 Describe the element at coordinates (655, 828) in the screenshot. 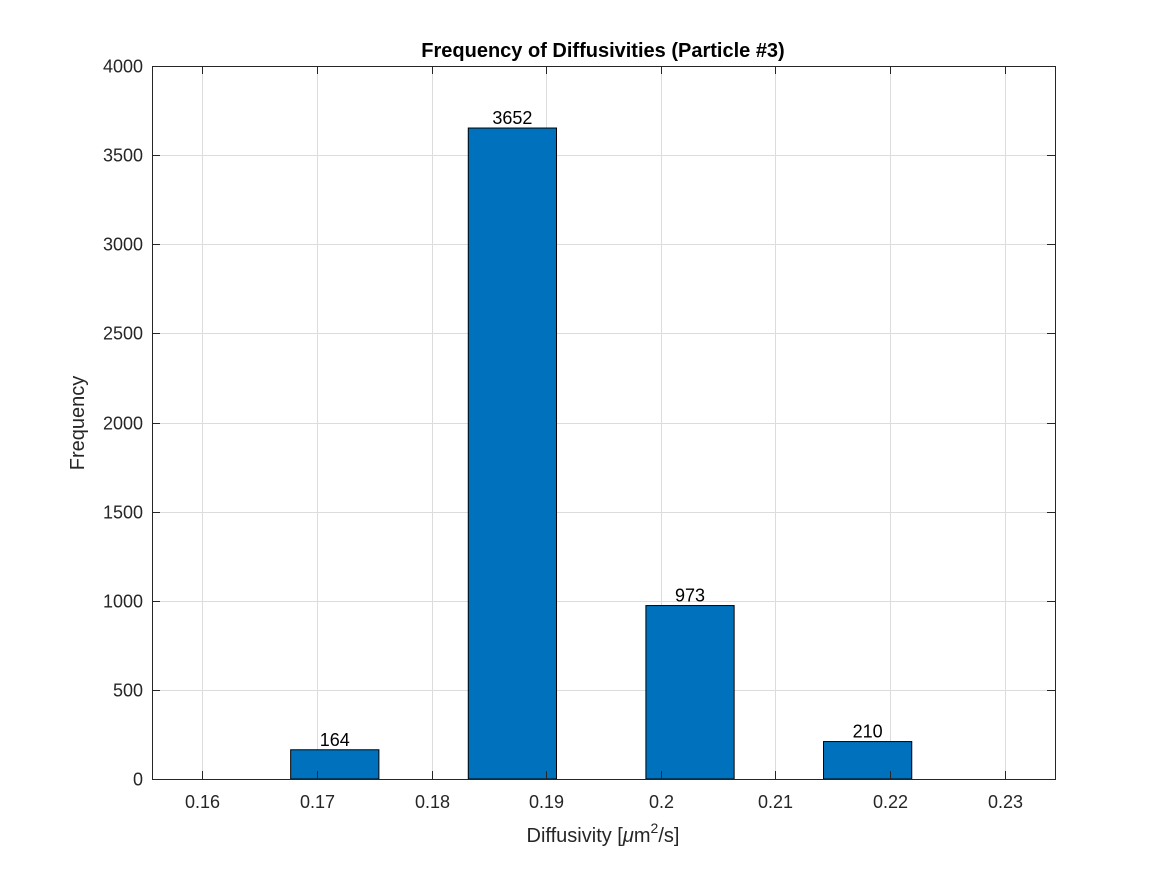

I see `x-axis-label-superscript: 2` at that location.